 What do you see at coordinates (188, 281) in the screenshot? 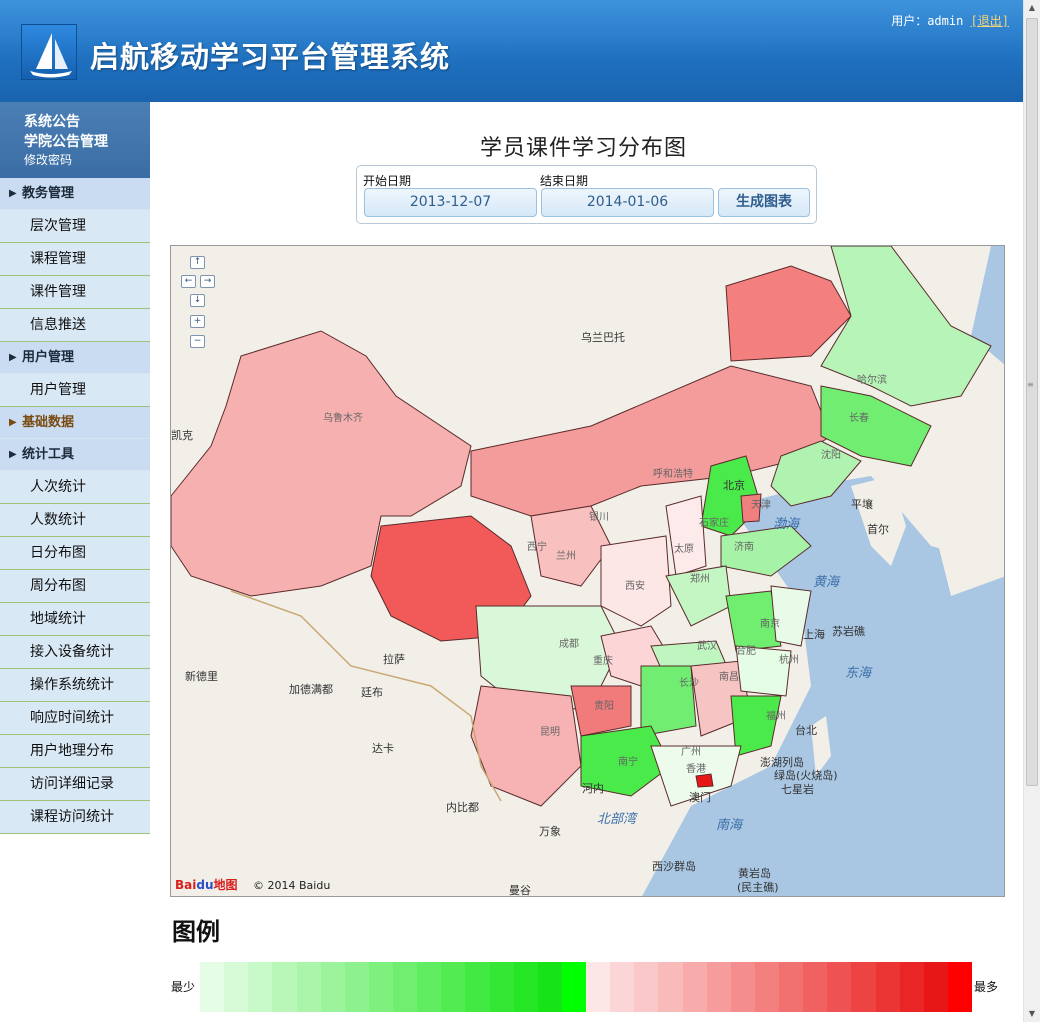
I see `pan-left-button: ←` at bounding box center [188, 281].